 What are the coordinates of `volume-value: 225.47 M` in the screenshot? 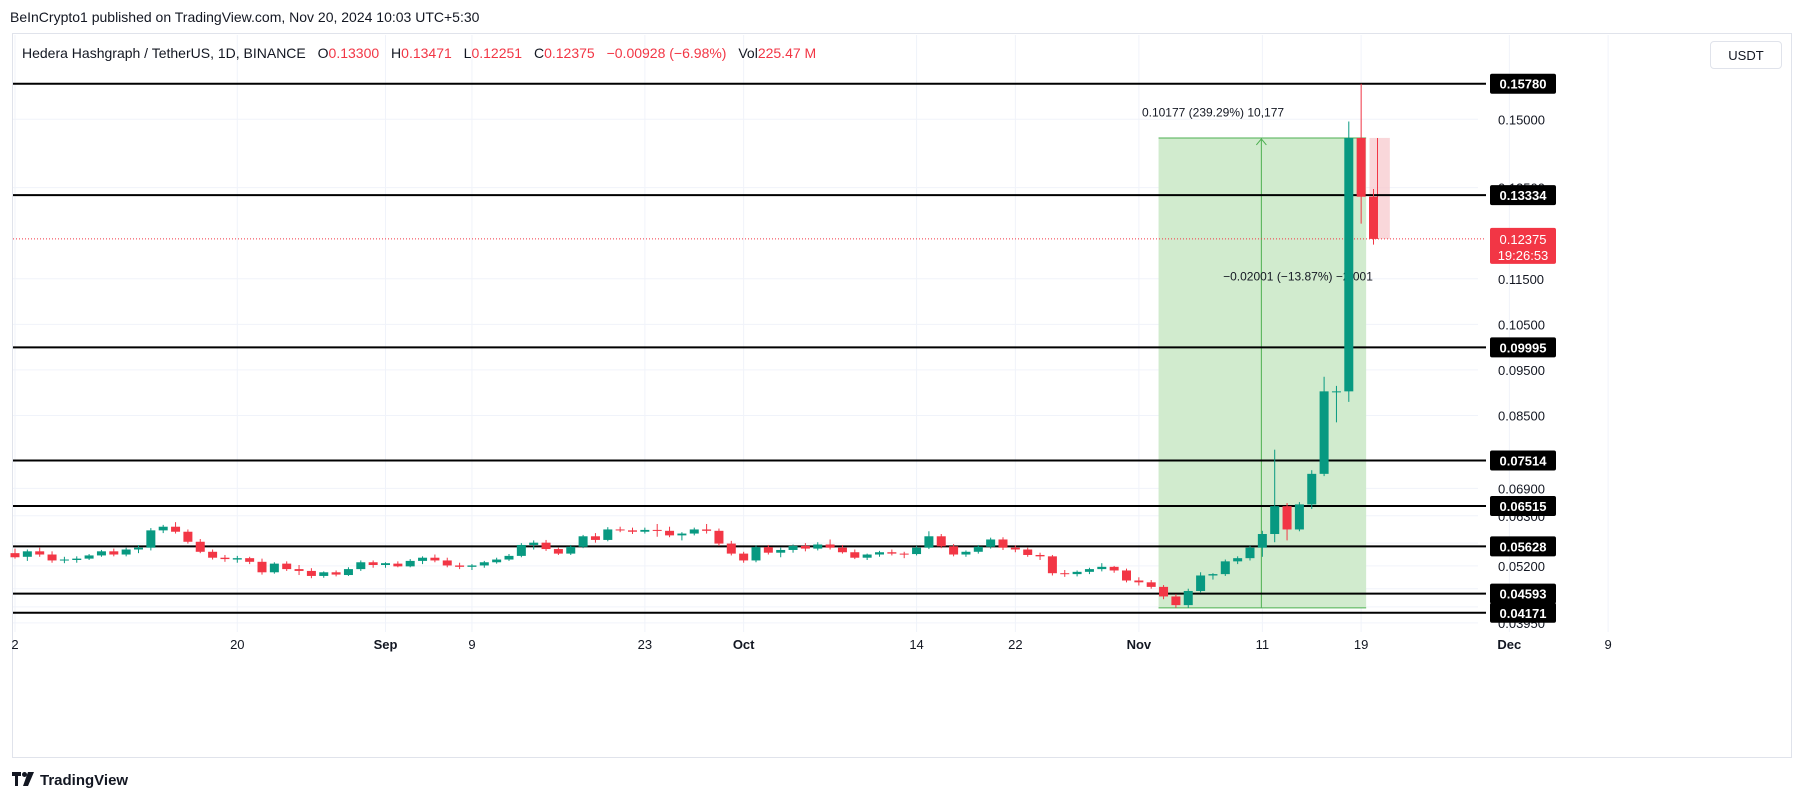 It's located at (787, 53).